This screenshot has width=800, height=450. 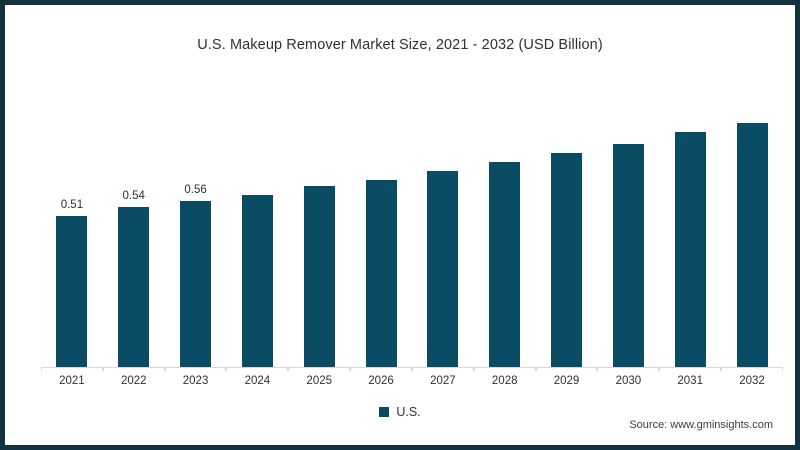 I want to click on x-axis-tick-label: 2030, so click(x=628, y=381).